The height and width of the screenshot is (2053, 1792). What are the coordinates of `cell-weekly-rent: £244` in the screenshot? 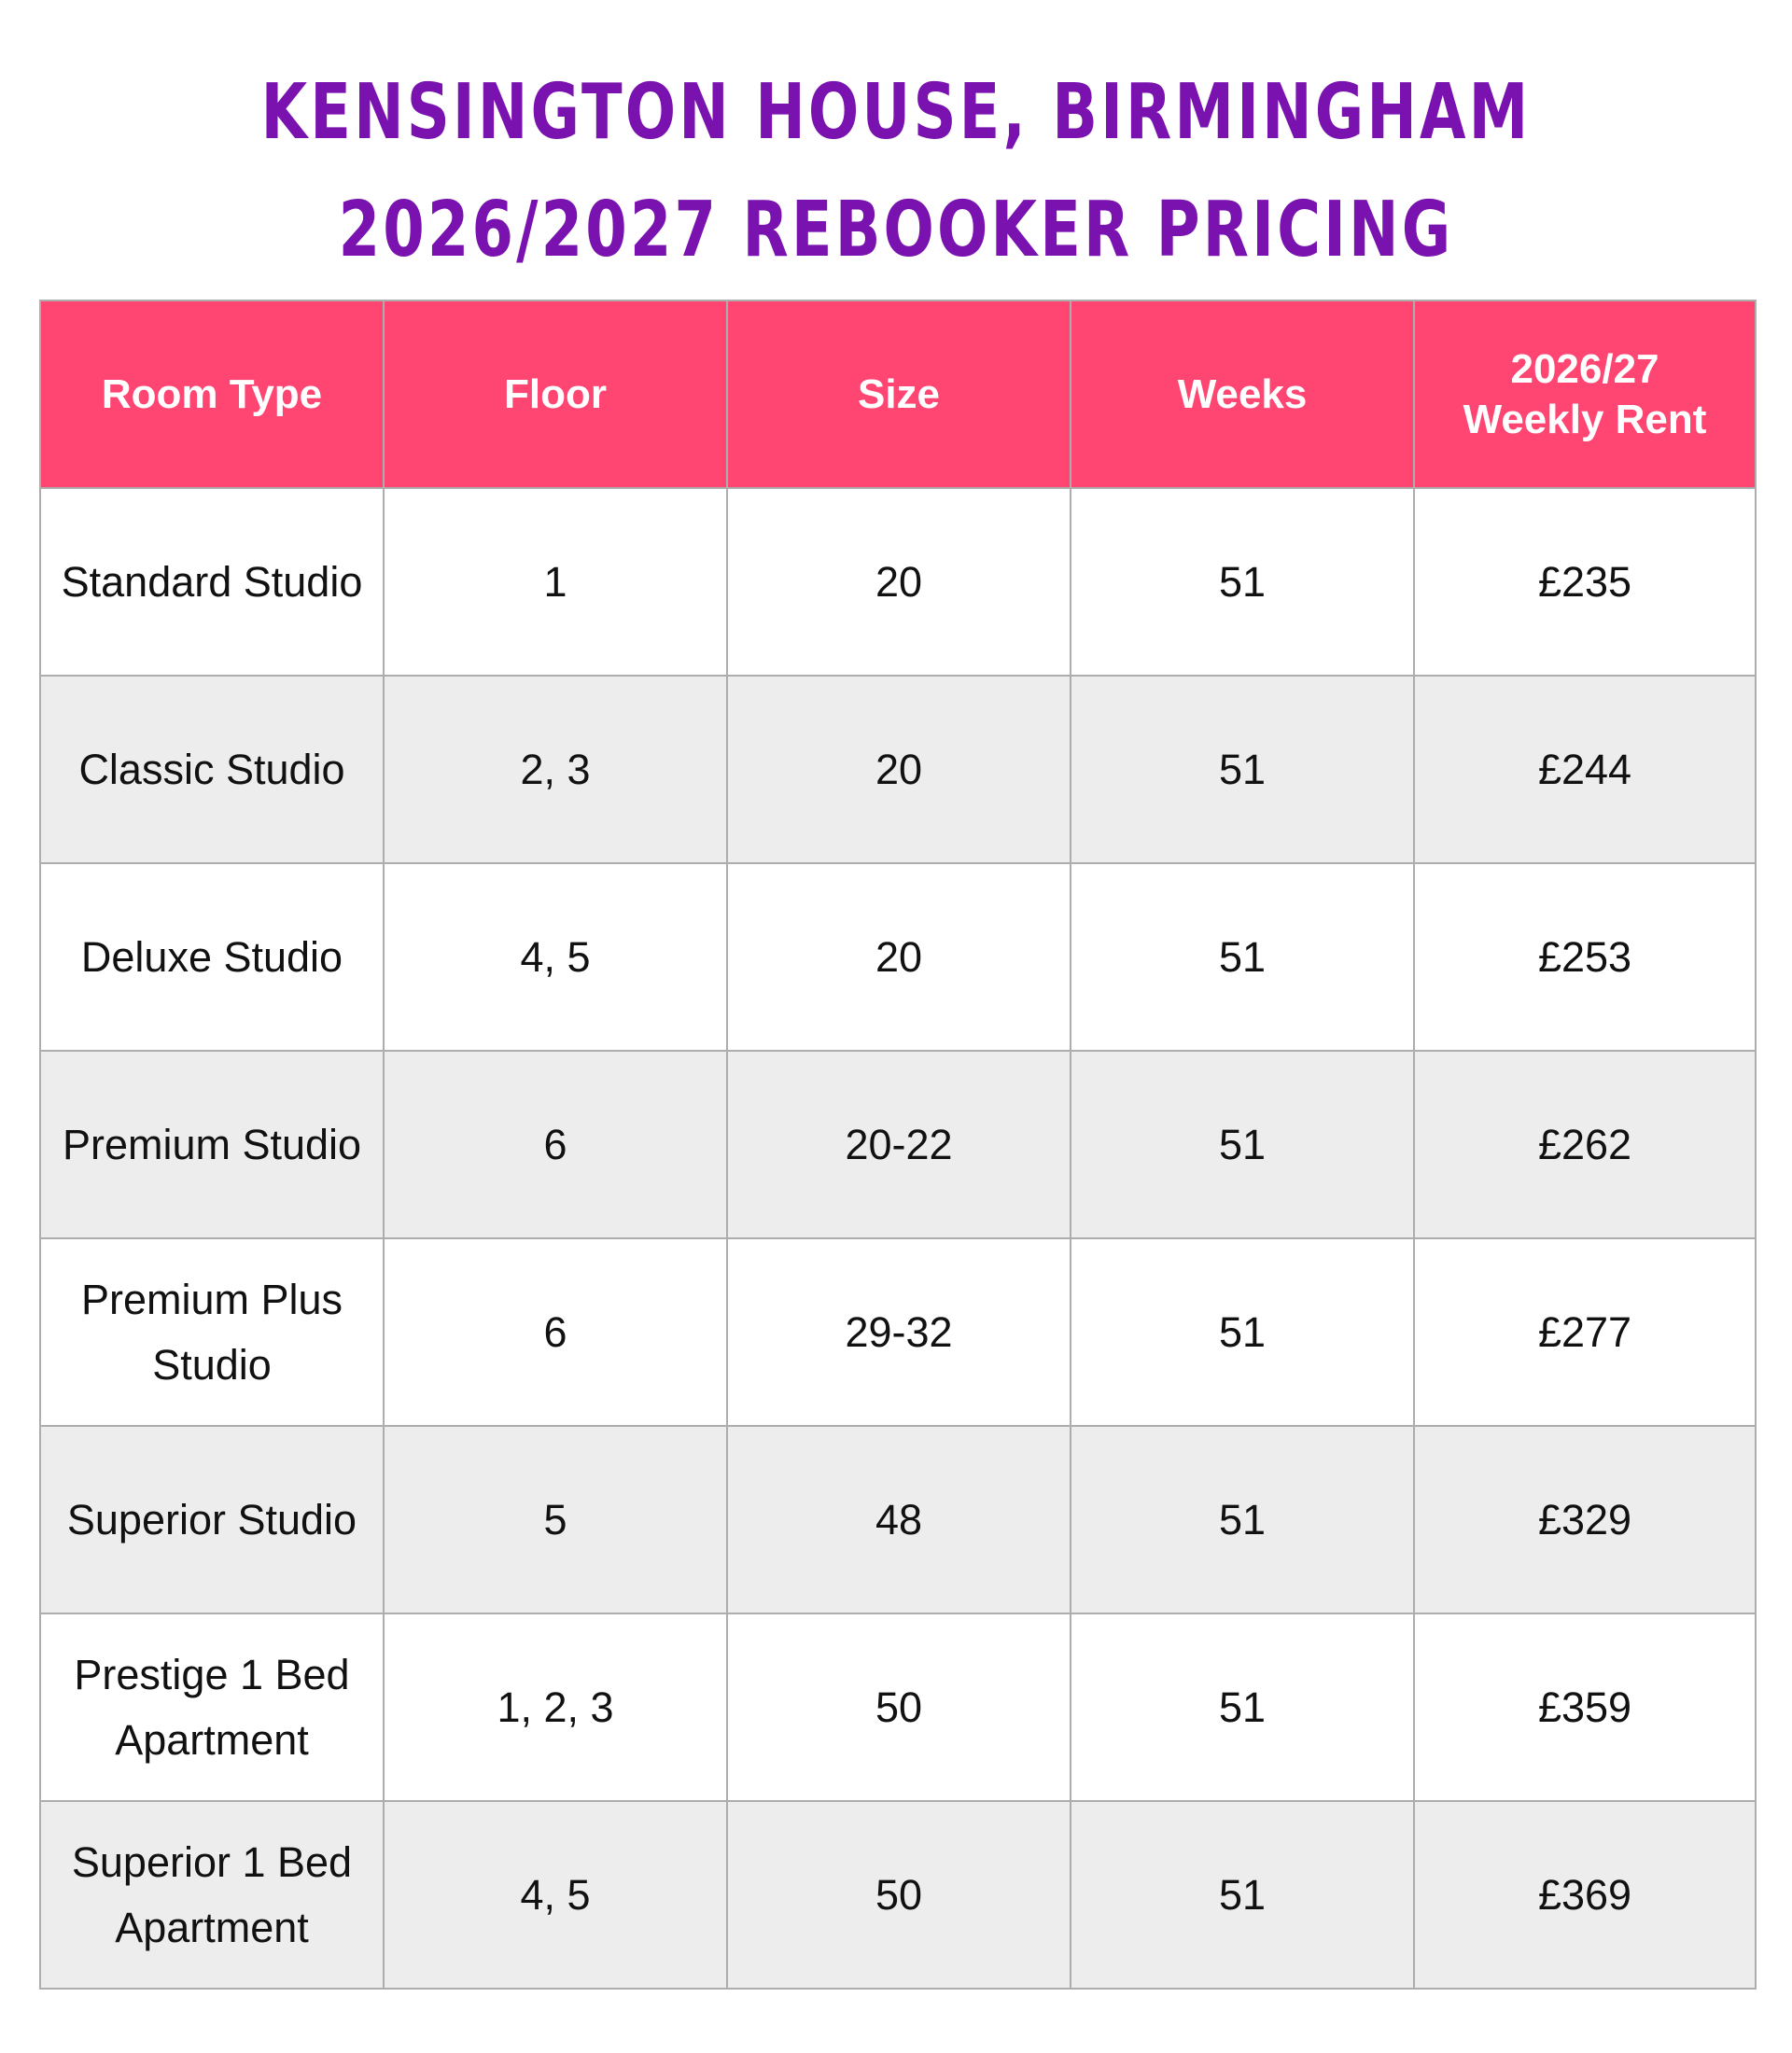 It's located at (1585, 769).